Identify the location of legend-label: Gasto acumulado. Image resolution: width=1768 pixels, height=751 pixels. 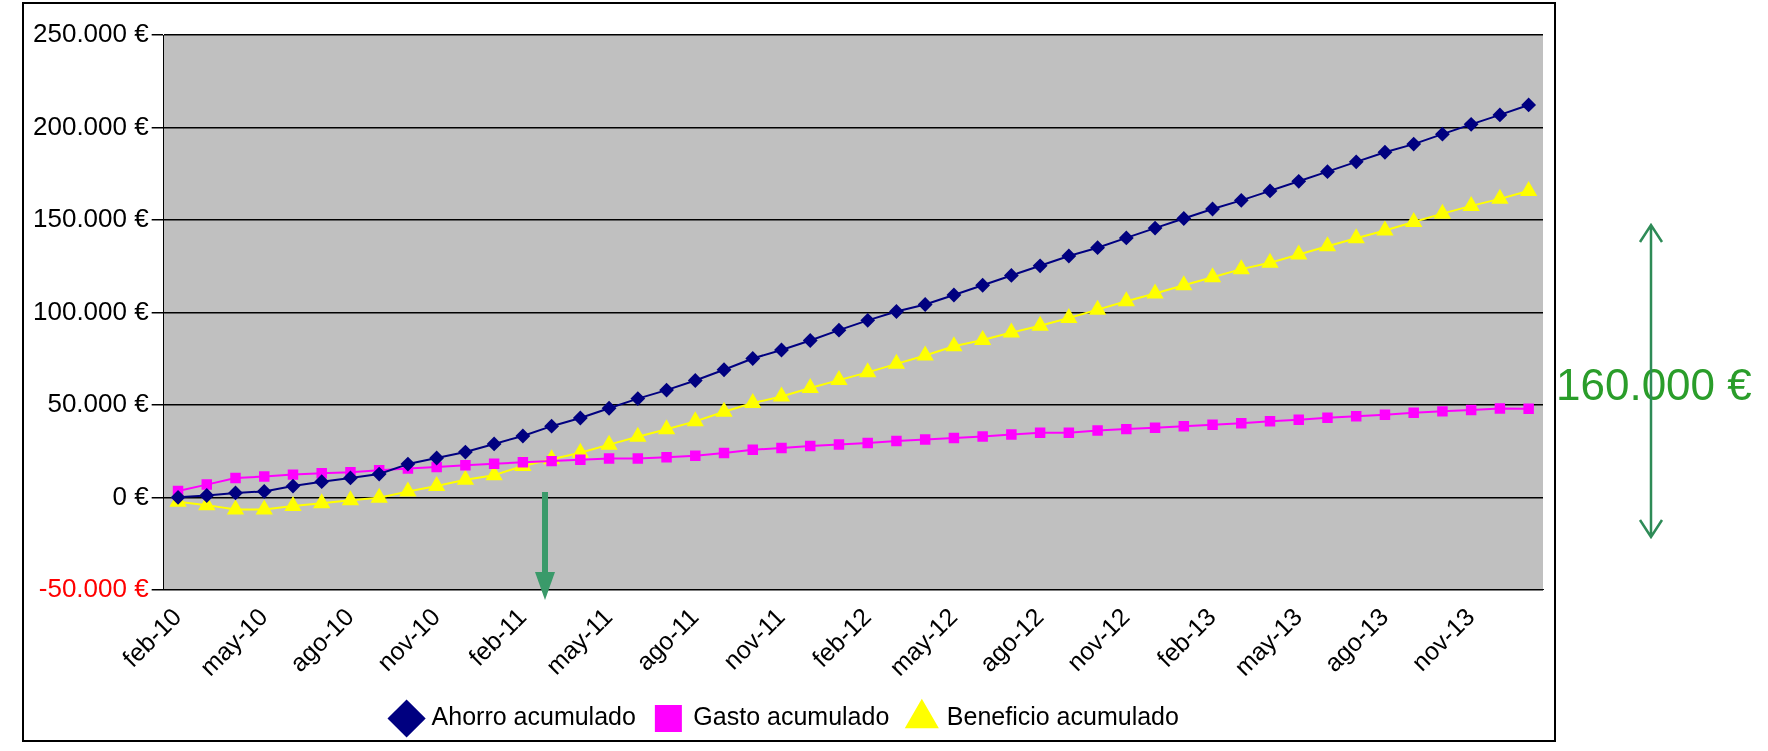
(791, 716).